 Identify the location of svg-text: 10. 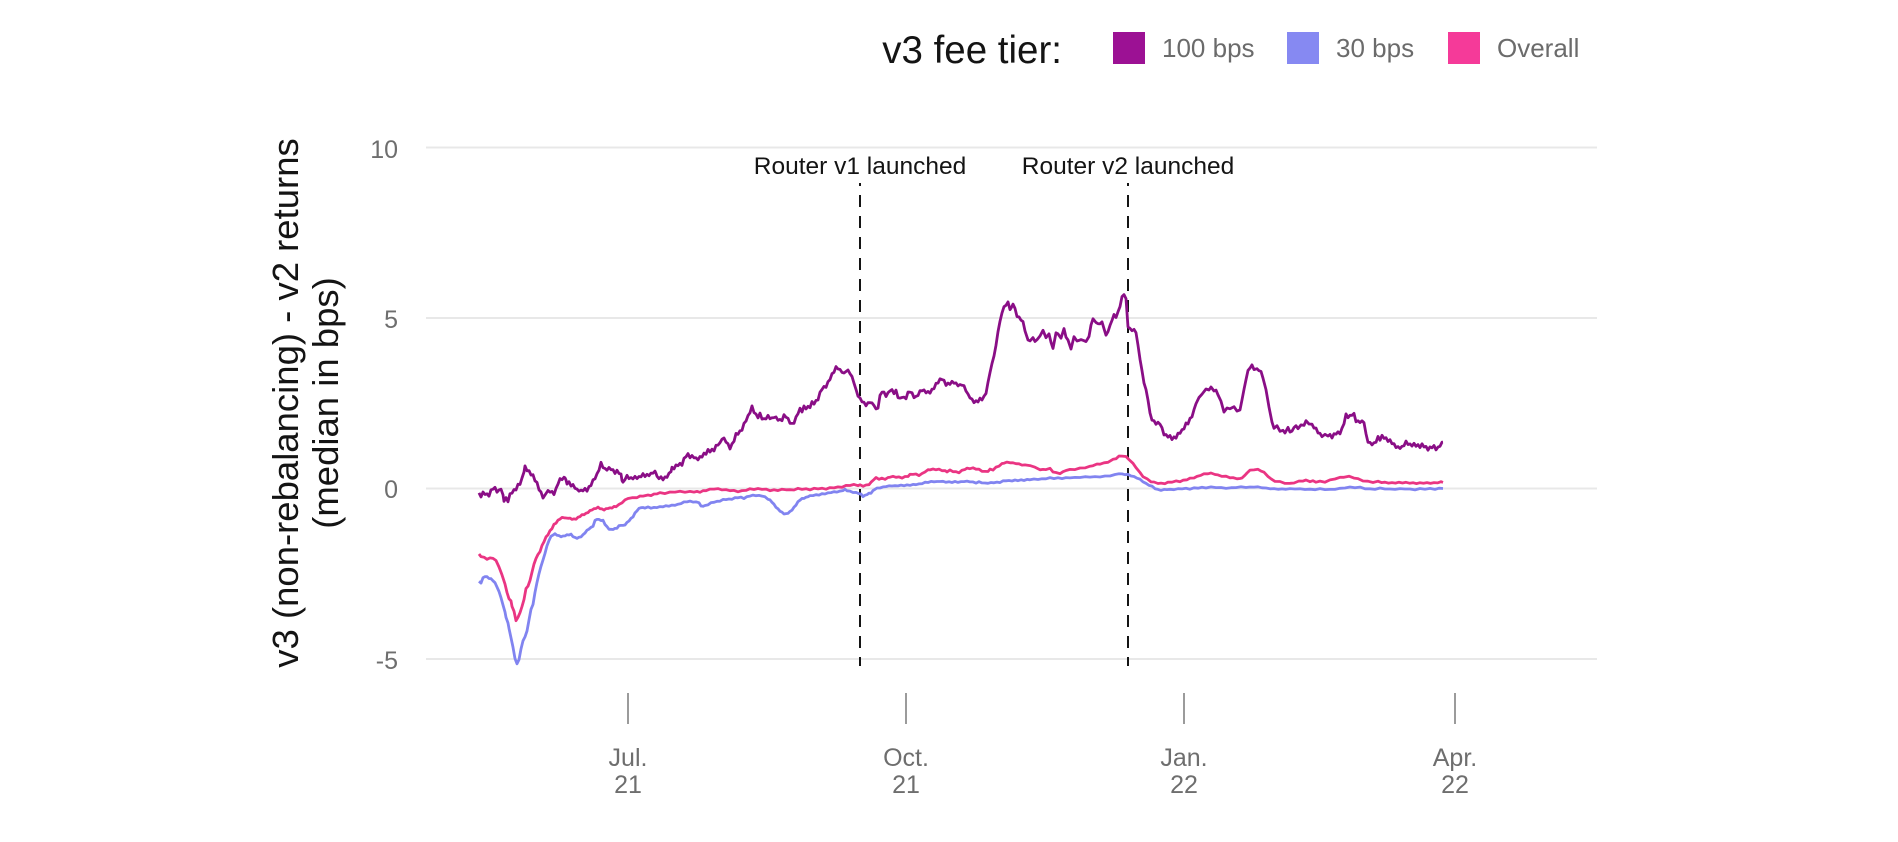
(384, 150).